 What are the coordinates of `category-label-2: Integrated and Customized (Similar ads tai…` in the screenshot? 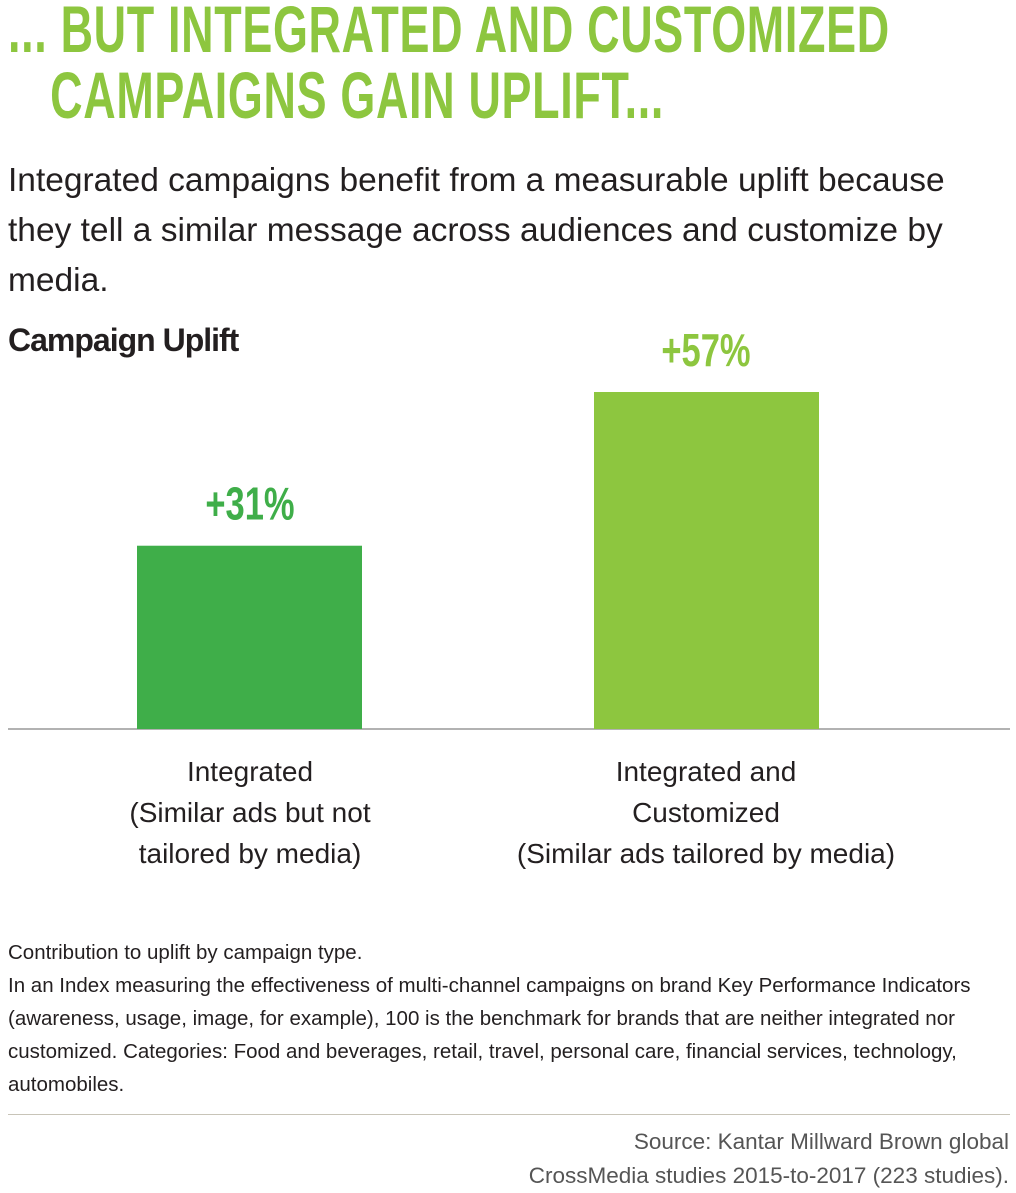 It's located at (706, 812).